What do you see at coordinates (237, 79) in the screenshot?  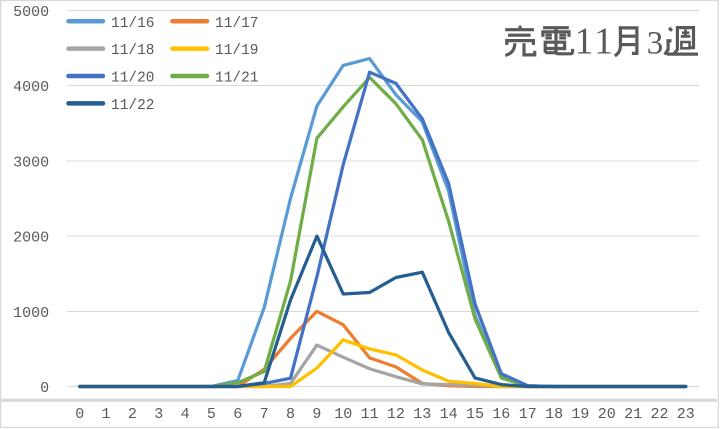 I see `svg-text: 11/21` at bounding box center [237, 79].